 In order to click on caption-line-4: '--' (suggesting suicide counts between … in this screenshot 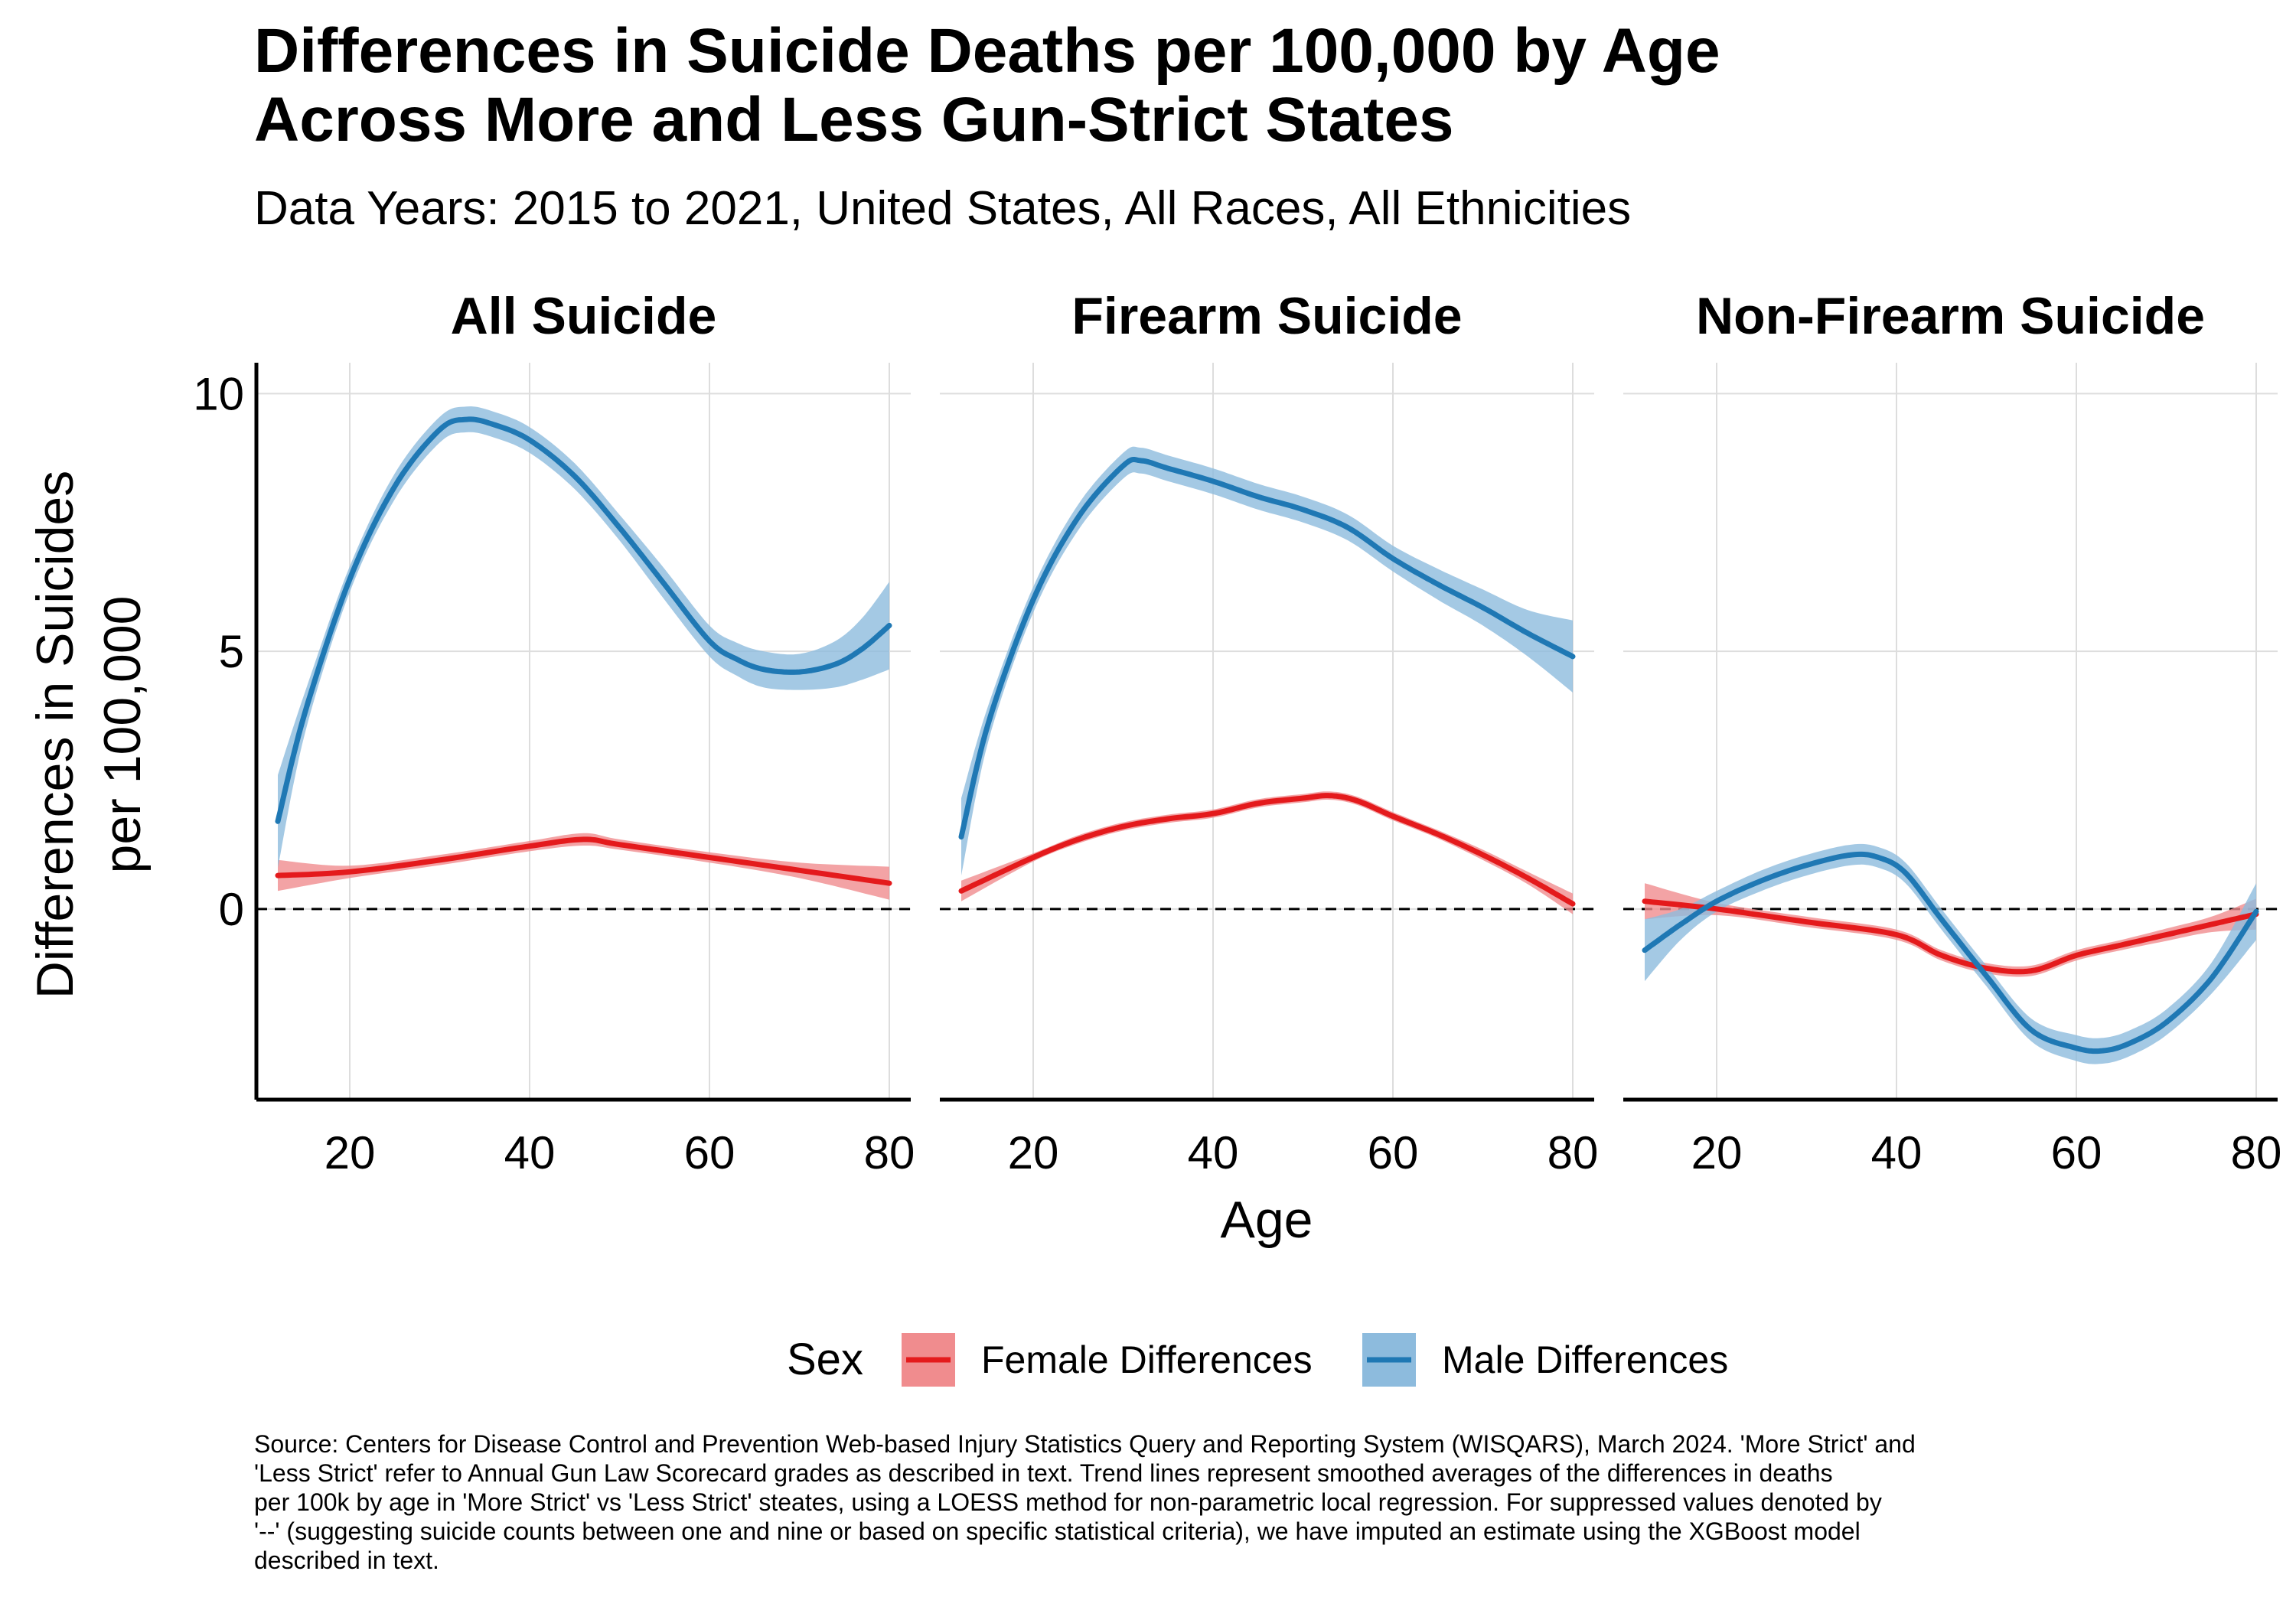, I will do `click(1057, 1531)`.